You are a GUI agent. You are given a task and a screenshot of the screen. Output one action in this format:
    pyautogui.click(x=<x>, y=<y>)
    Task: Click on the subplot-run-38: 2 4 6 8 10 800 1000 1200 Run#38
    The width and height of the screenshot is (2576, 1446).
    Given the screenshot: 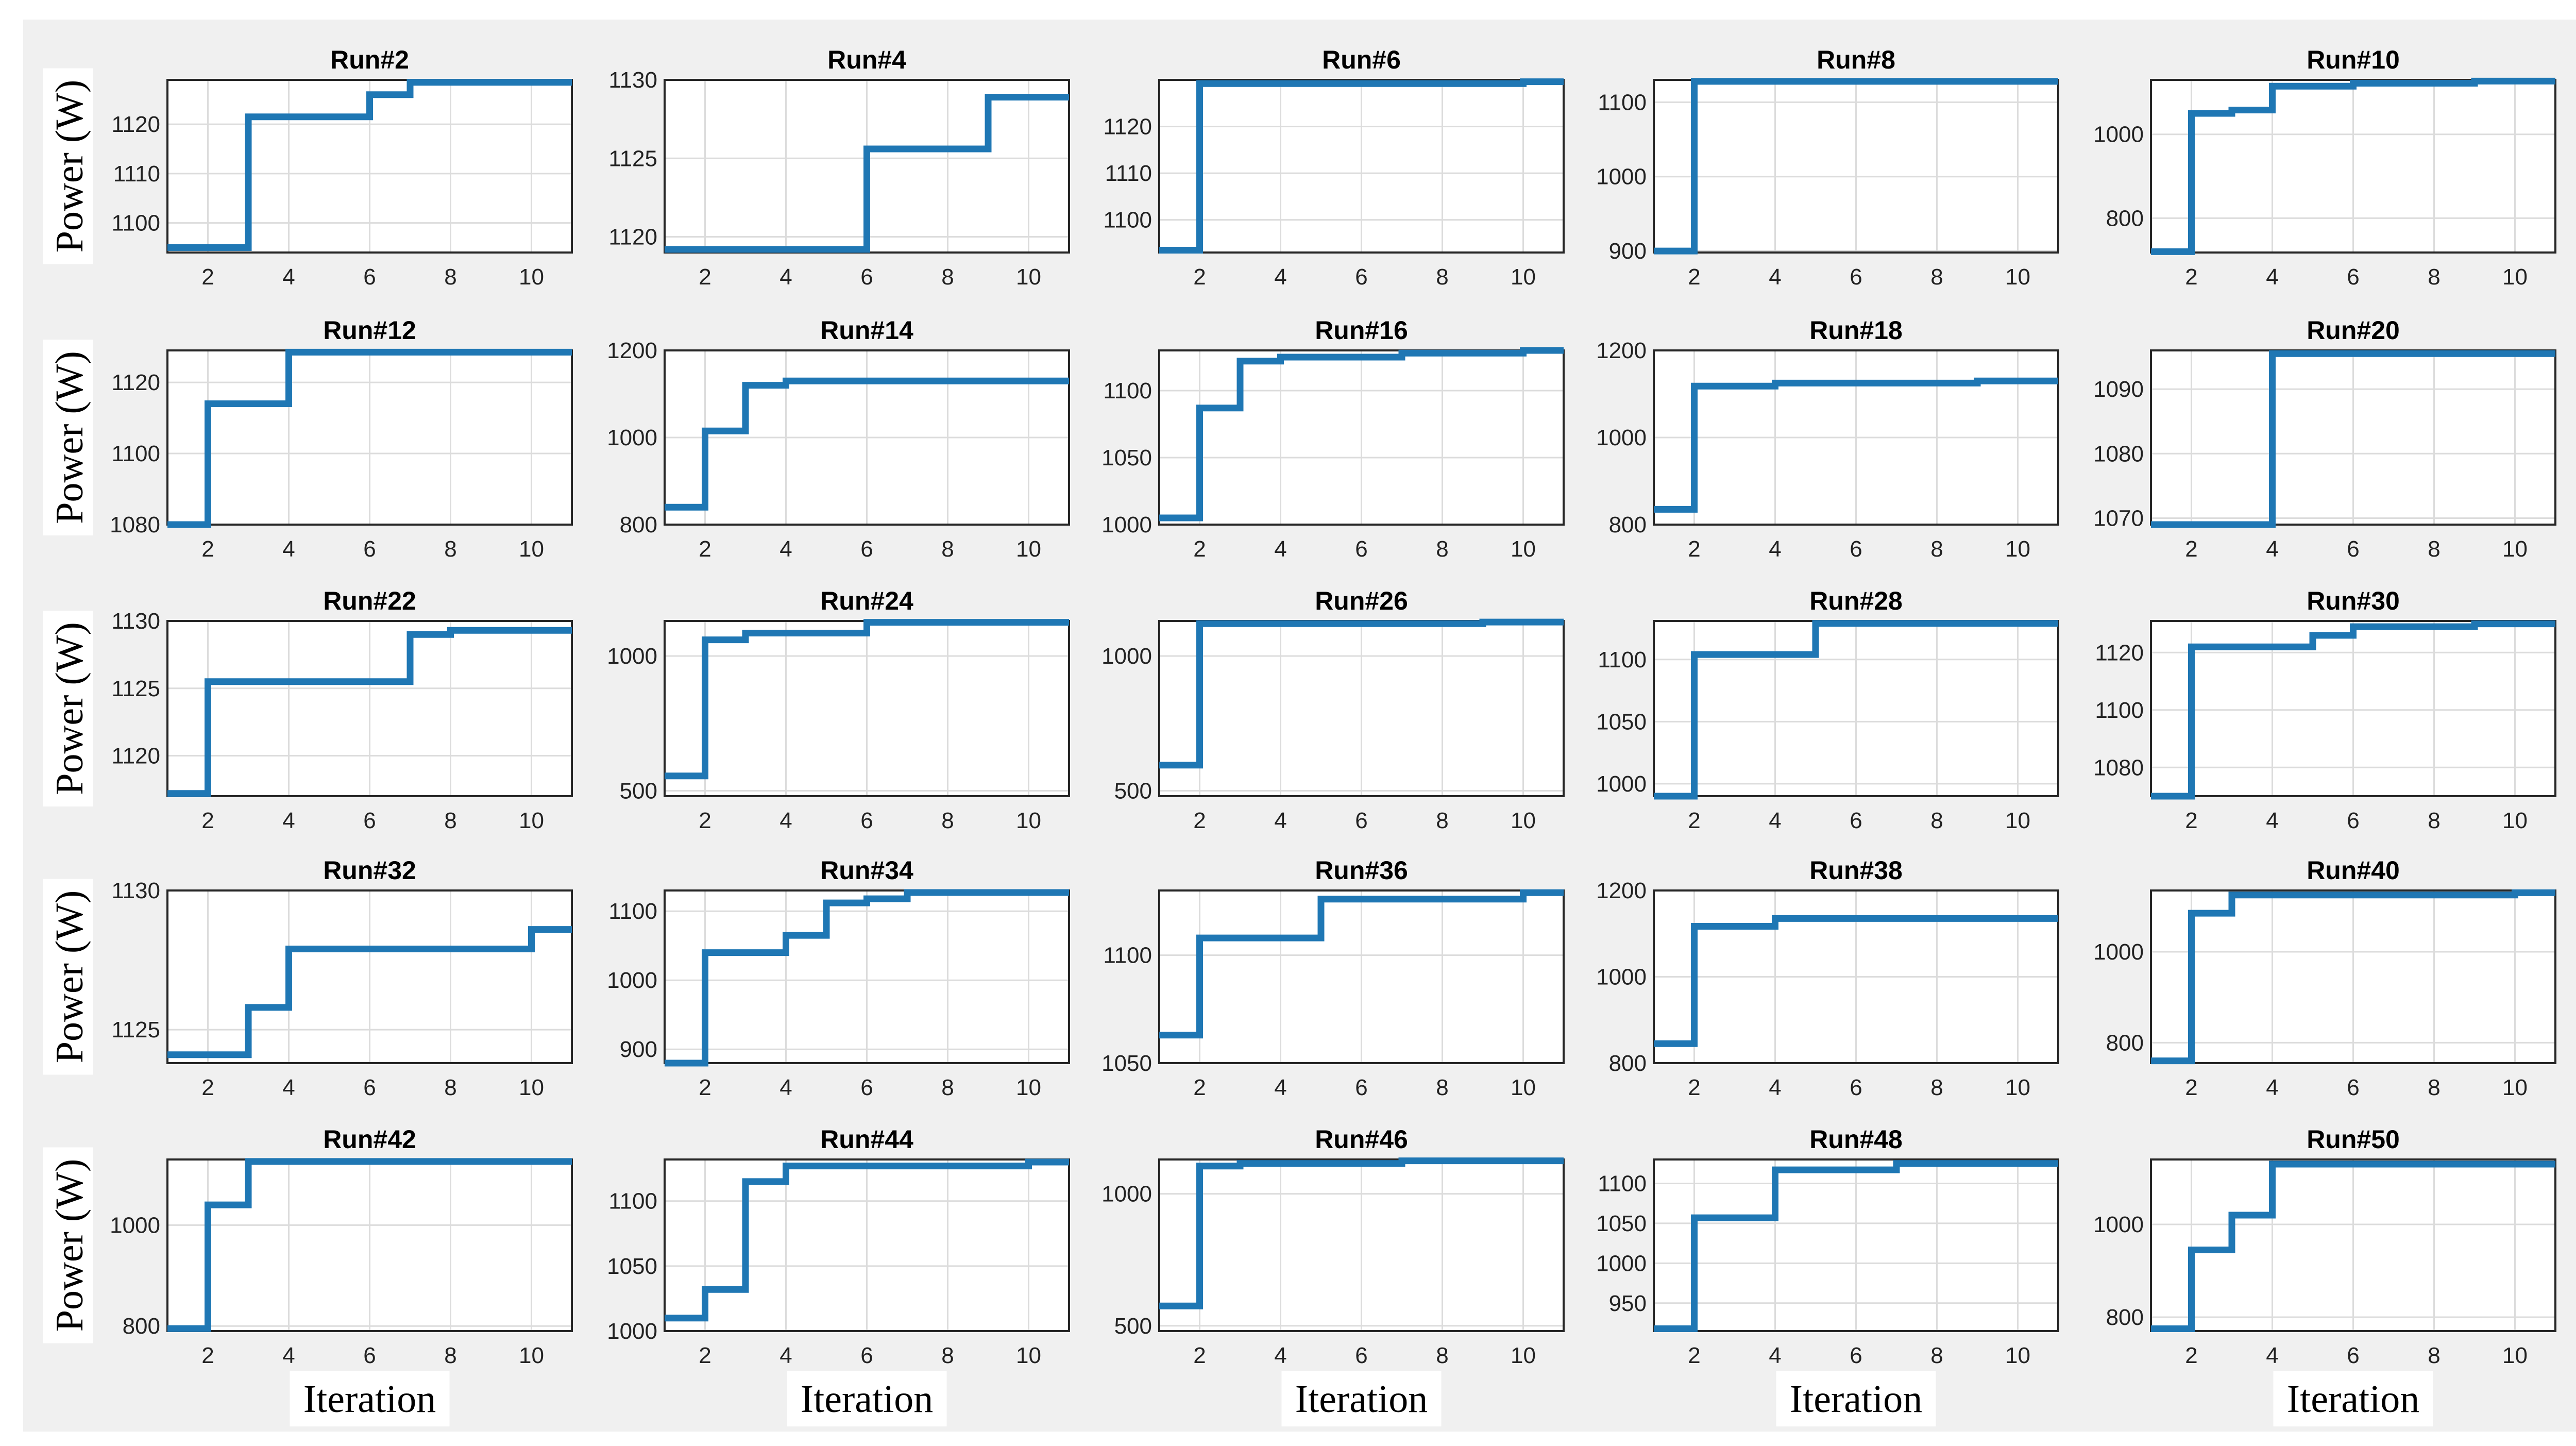 What is the action you would take?
    pyautogui.click(x=1827, y=978)
    